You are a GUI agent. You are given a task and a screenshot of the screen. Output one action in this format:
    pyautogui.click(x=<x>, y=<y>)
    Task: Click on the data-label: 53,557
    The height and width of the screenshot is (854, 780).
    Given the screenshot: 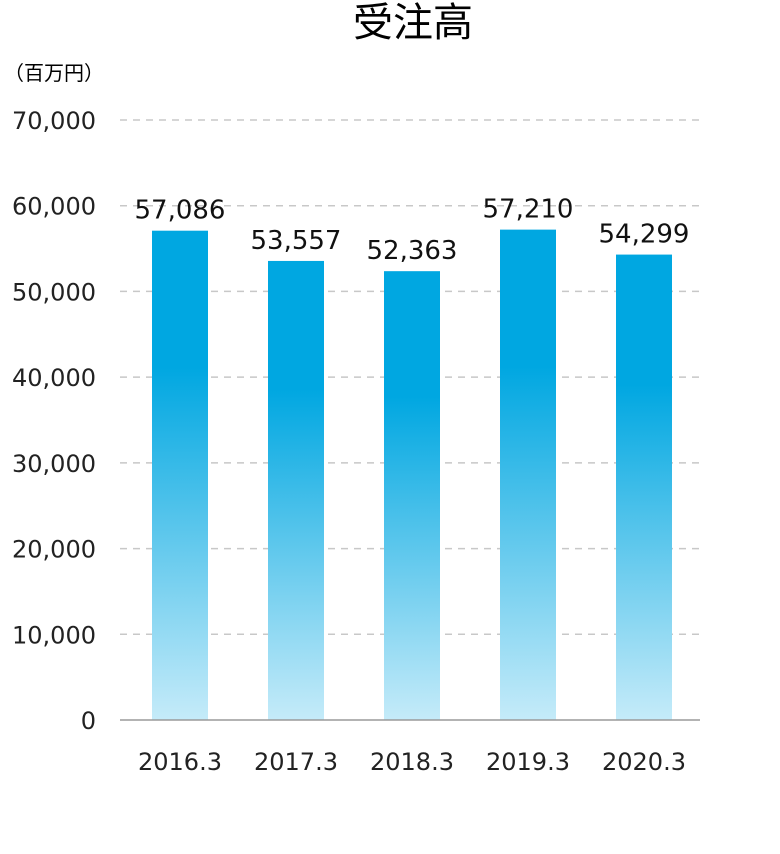 What is the action you would take?
    pyautogui.click(x=296, y=241)
    